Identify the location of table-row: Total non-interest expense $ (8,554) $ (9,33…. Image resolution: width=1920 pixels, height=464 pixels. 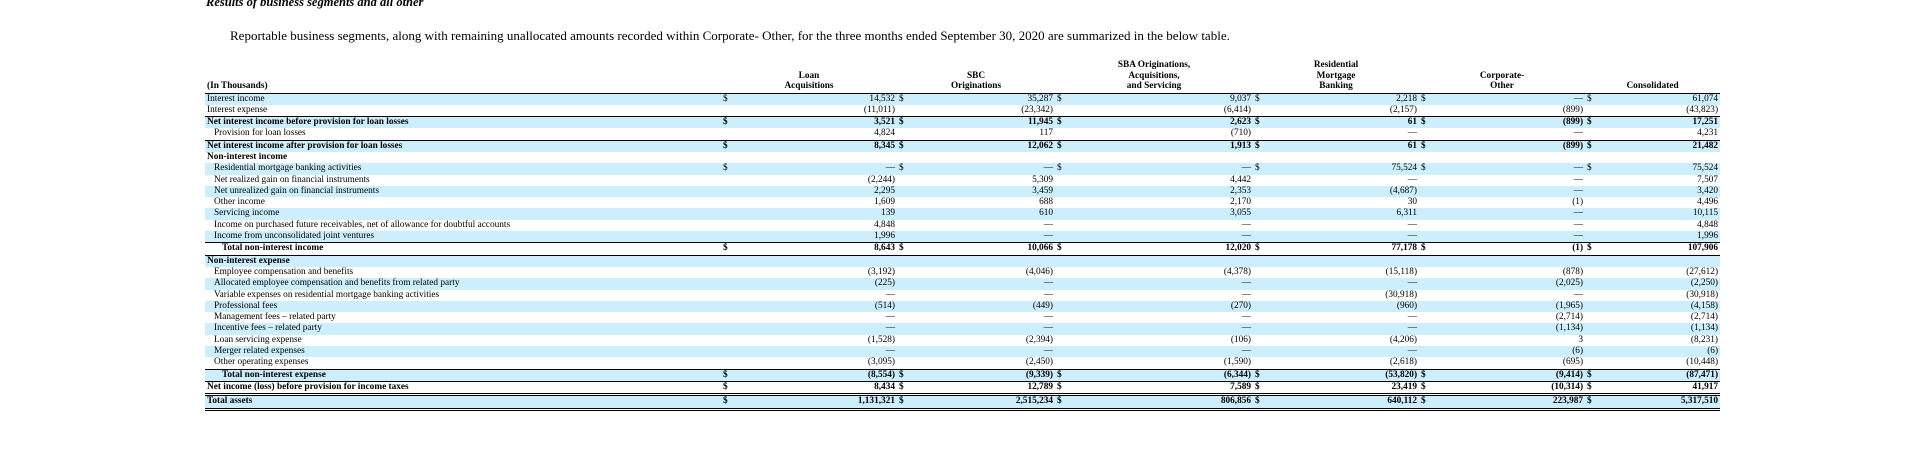
(963, 375).